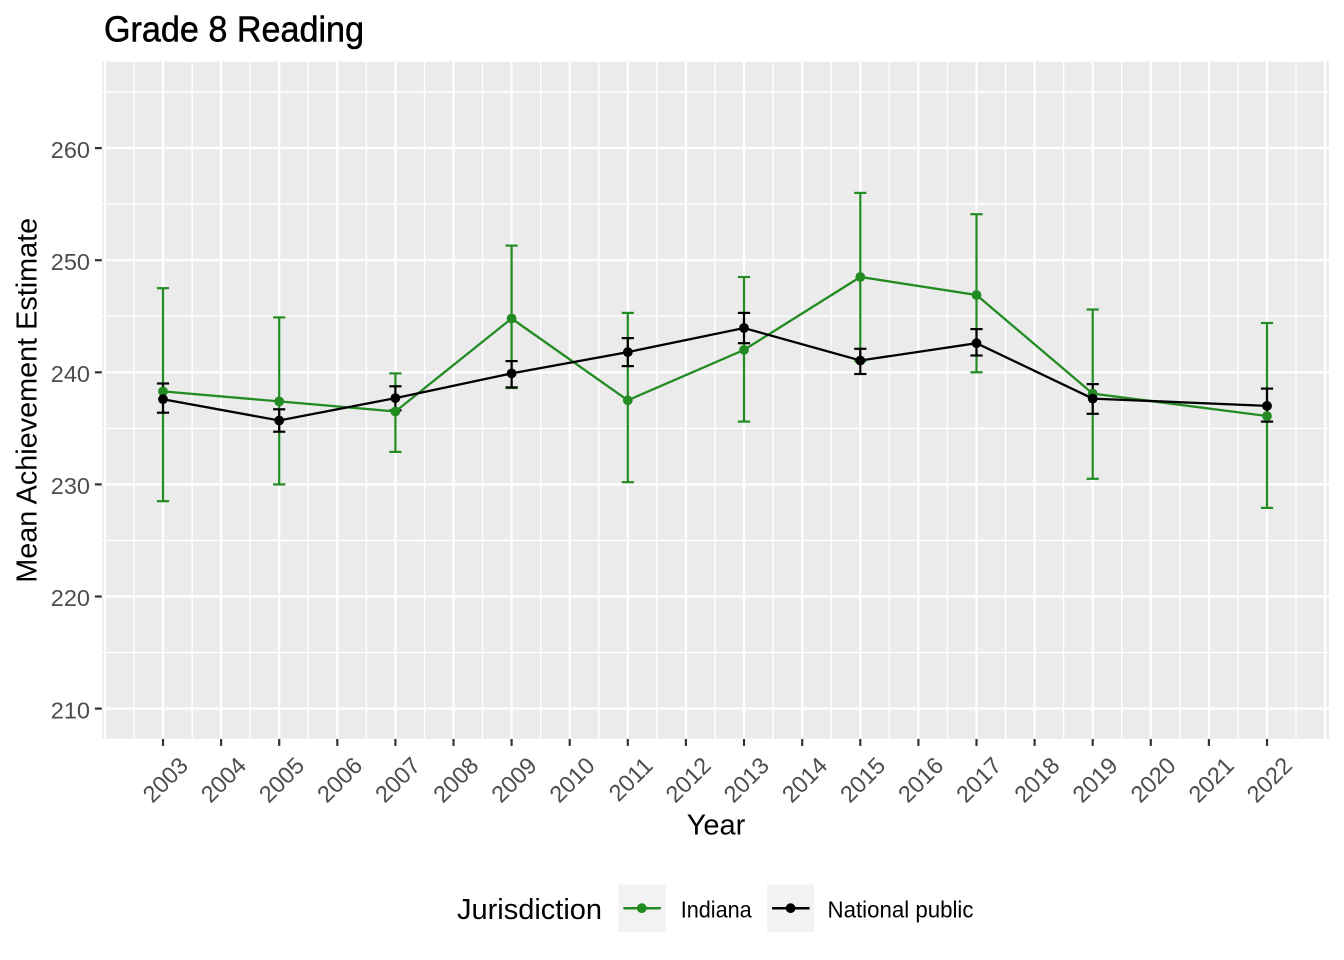 This screenshot has height=960, width=1344. What do you see at coordinates (529, 910) in the screenshot?
I see `svg-text: Jurisdiction` at bounding box center [529, 910].